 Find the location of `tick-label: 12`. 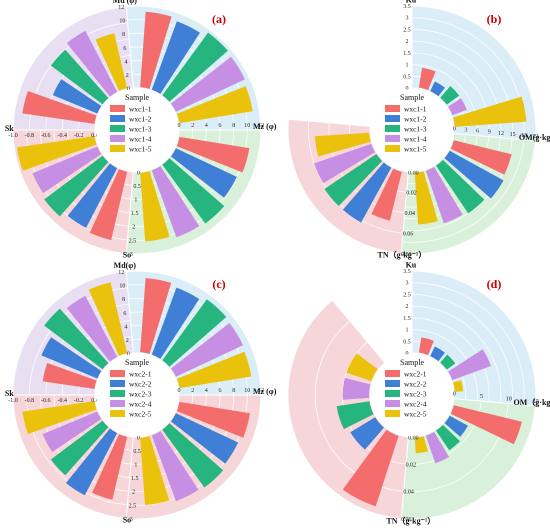

tick-label: 12 is located at coordinates (261, 126).